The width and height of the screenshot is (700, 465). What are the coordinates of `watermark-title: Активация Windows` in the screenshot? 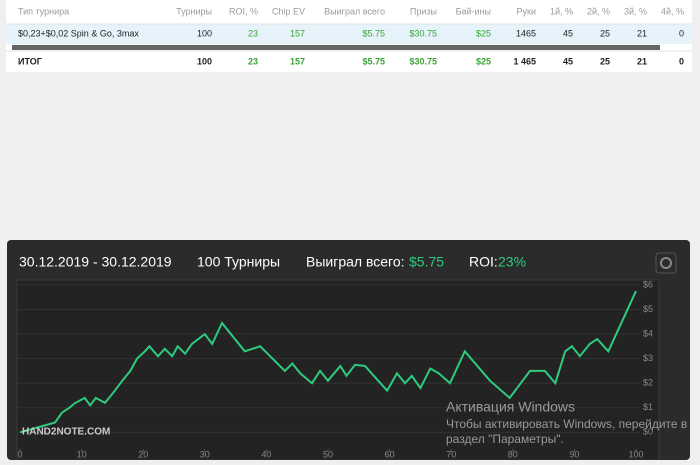 It's located at (510, 407).